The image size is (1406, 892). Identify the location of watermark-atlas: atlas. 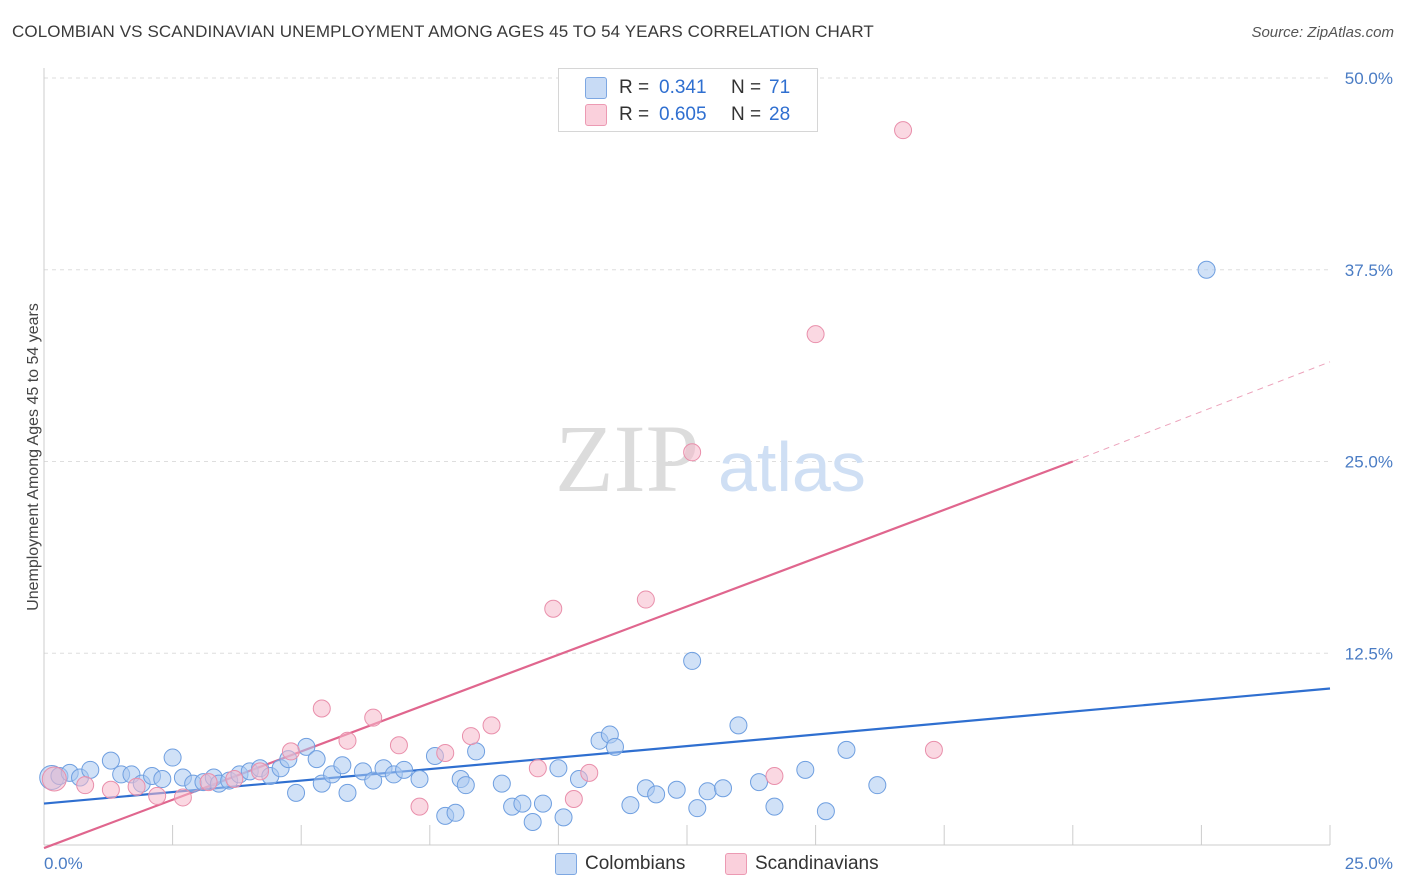
(792, 467).